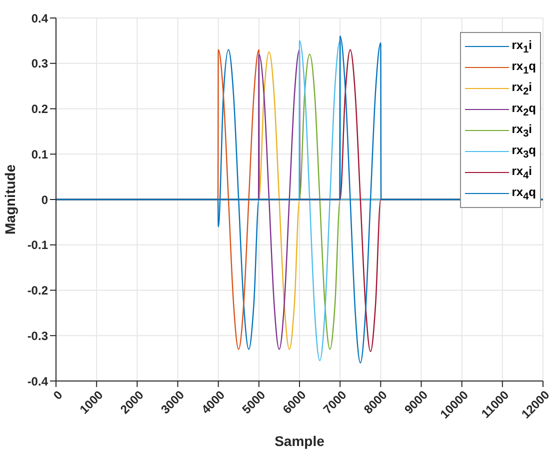 The image size is (551, 452). What do you see at coordinates (37, 335) in the screenshot?
I see `y-tick-label: -0.3` at bounding box center [37, 335].